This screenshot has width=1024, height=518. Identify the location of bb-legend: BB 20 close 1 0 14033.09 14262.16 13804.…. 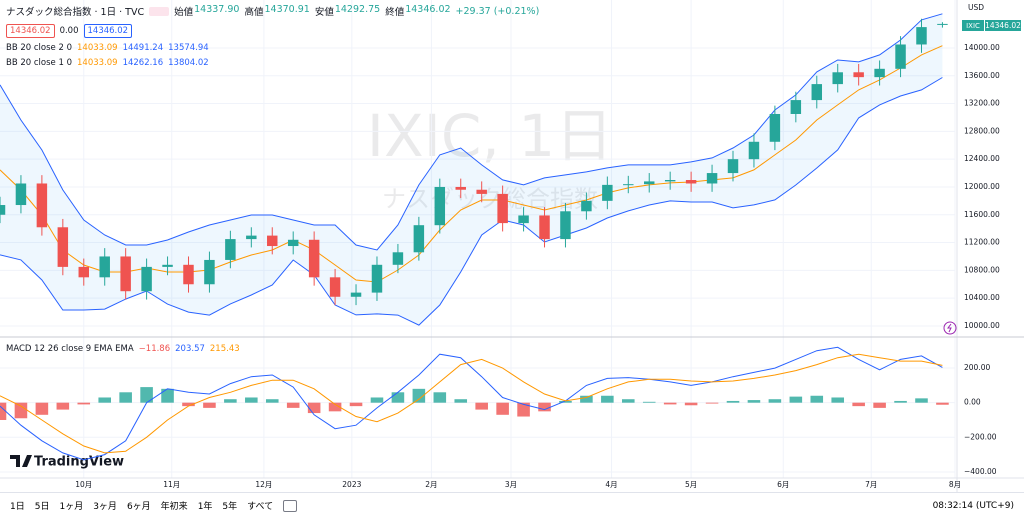
(107, 63).